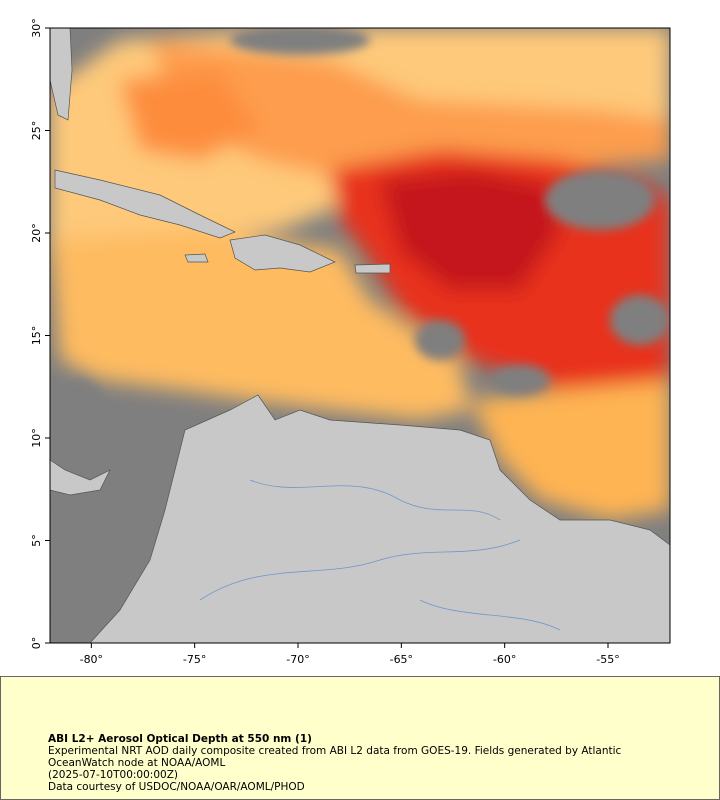  What do you see at coordinates (194, 659) in the screenshot?
I see `x-tick-label: -75°` at bounding box center [194, 659].